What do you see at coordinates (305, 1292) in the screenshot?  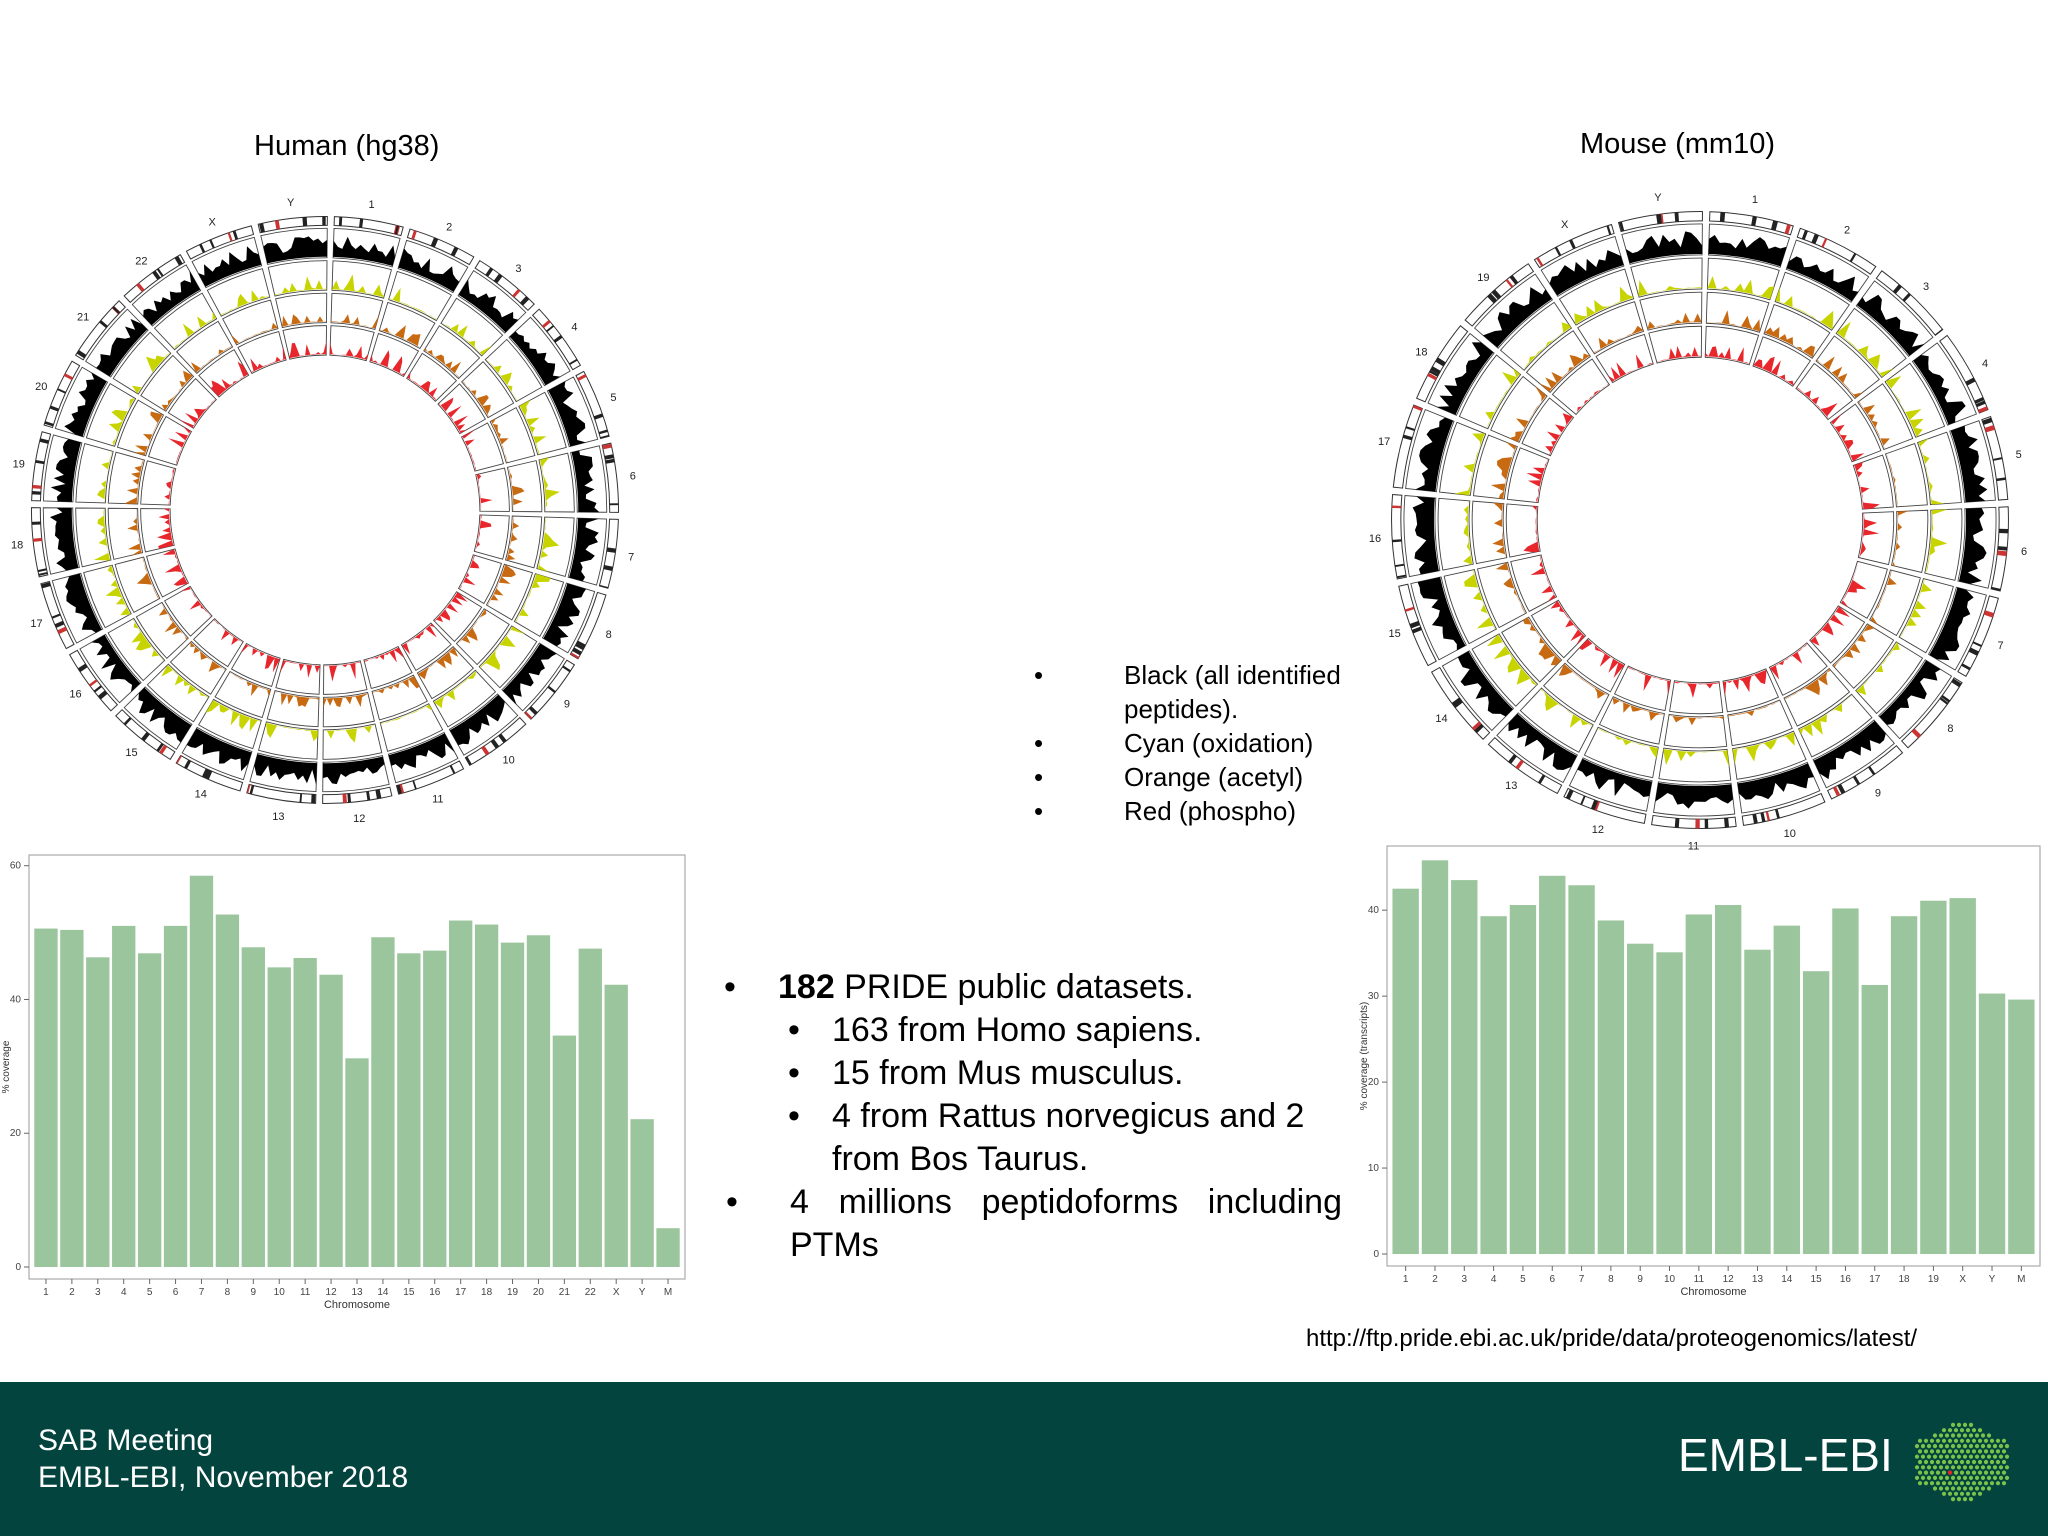 I see `x-tick-label: 11` at bounding box center [305, 1292].